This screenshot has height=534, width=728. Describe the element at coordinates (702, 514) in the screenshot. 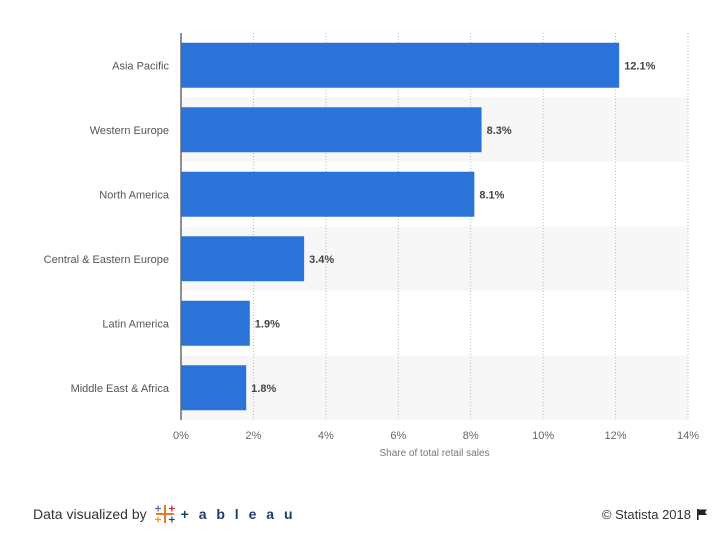

I see `flag-icon` at that location.